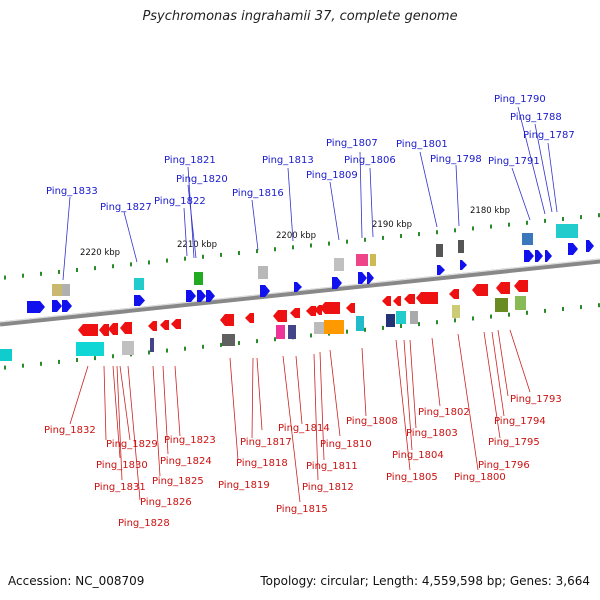 Image resolution: width=600 pixels, height=600 pixels. Describe the element at coordinates (190, 160) in the screenshot. I see `gene-label-top: Ping_1821` at that location.